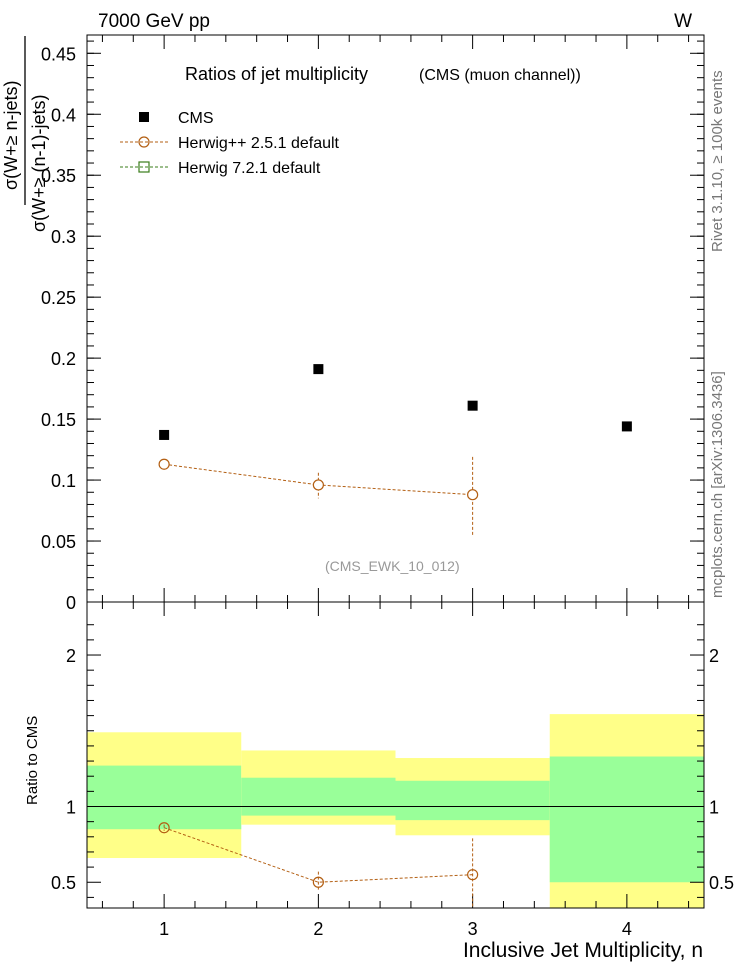 This screenshot has width=746, height=972. What do you see at coordinates (473, 929) in the screenshot?
I see `x-tick-label: 3` at bounding box center [473, 929].